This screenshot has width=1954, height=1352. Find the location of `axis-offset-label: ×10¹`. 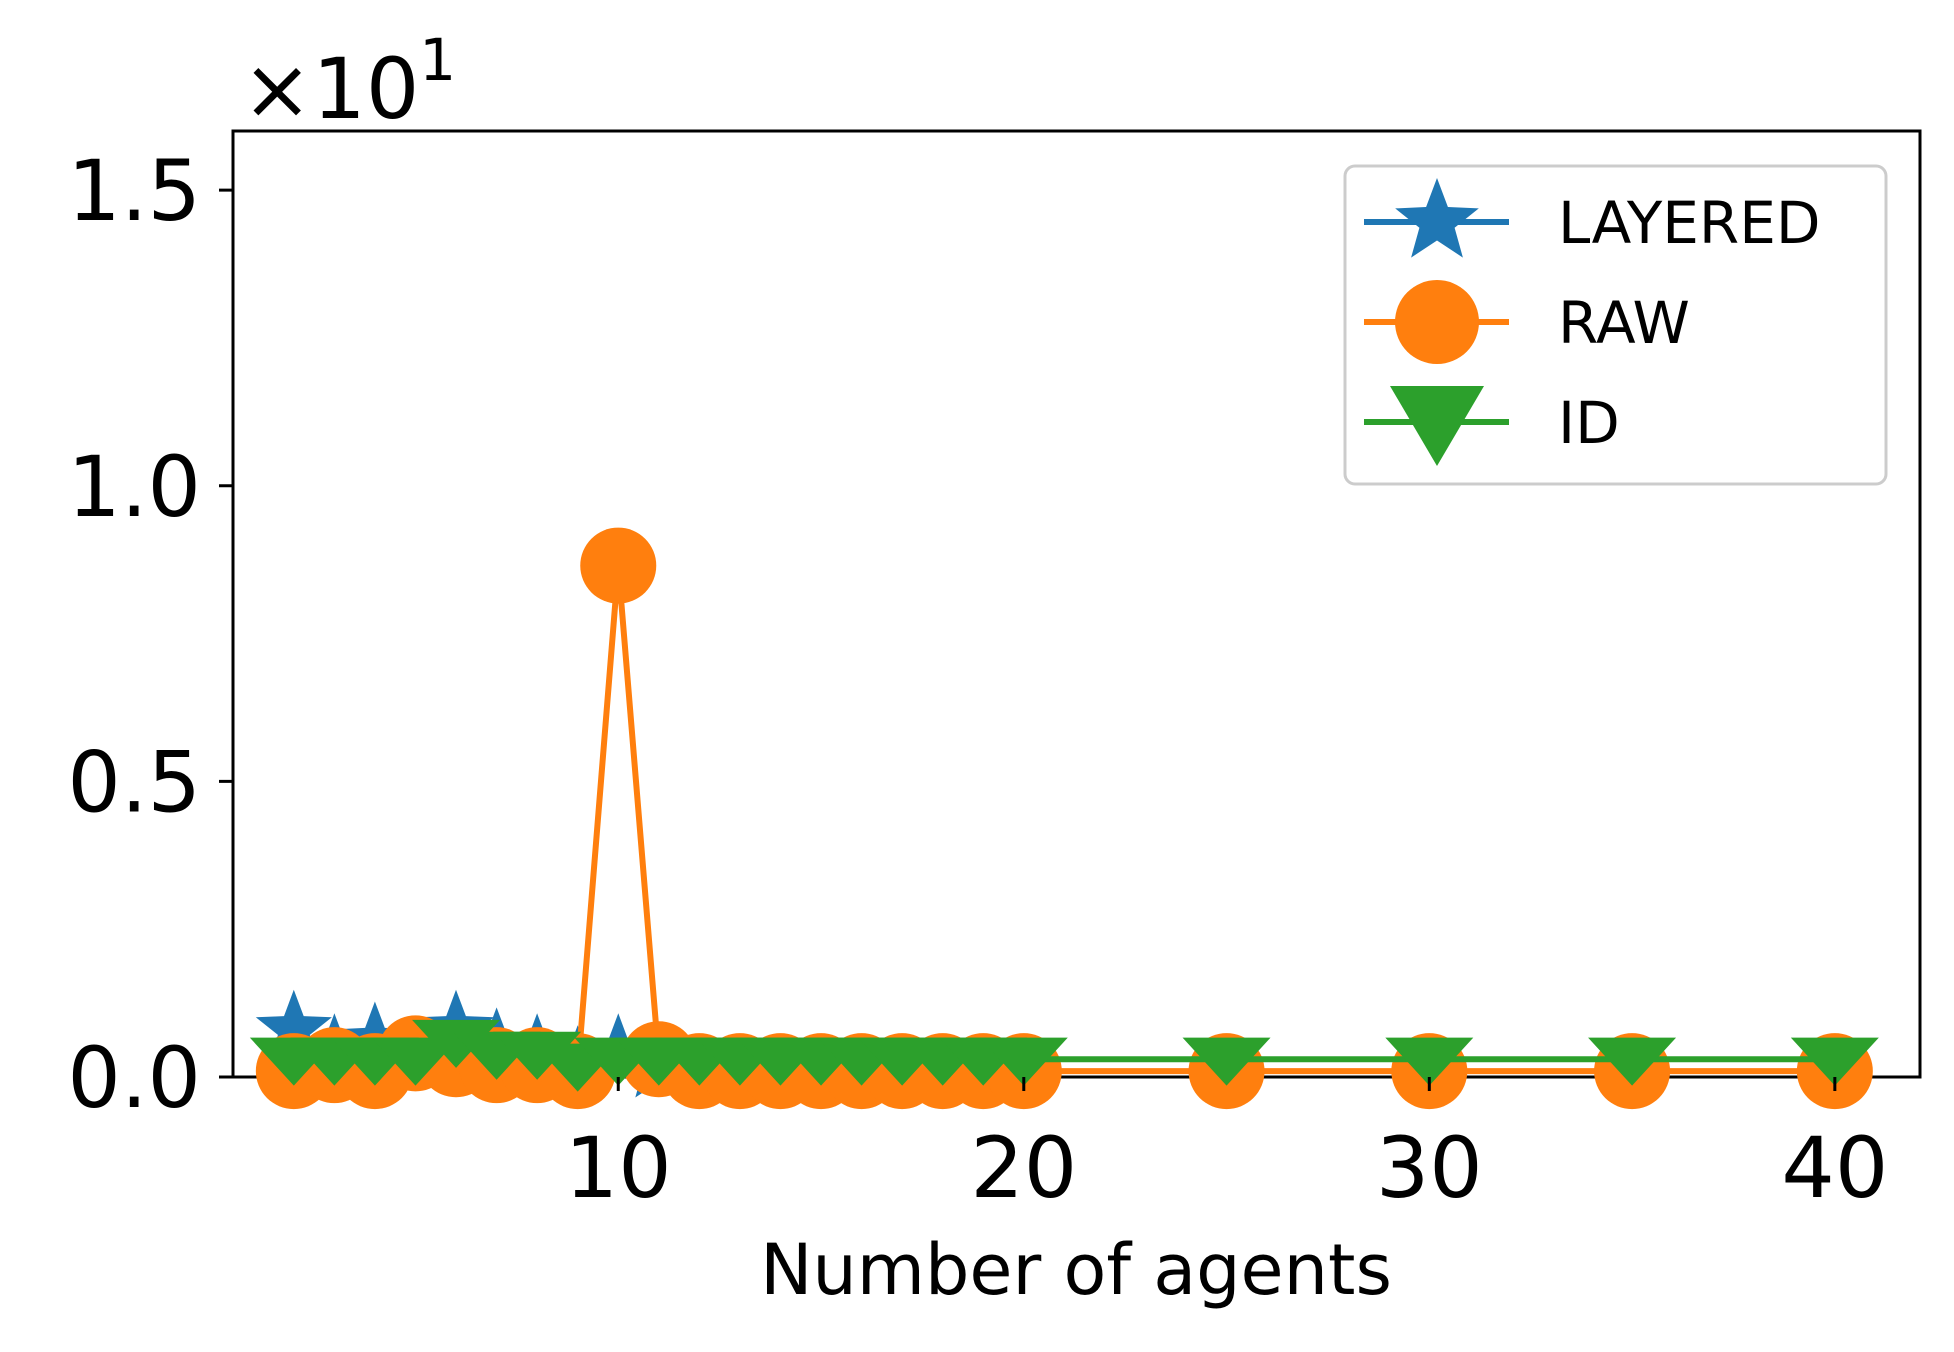

axis-offset-label: ×10¹ is located at coordinates (349, 82).